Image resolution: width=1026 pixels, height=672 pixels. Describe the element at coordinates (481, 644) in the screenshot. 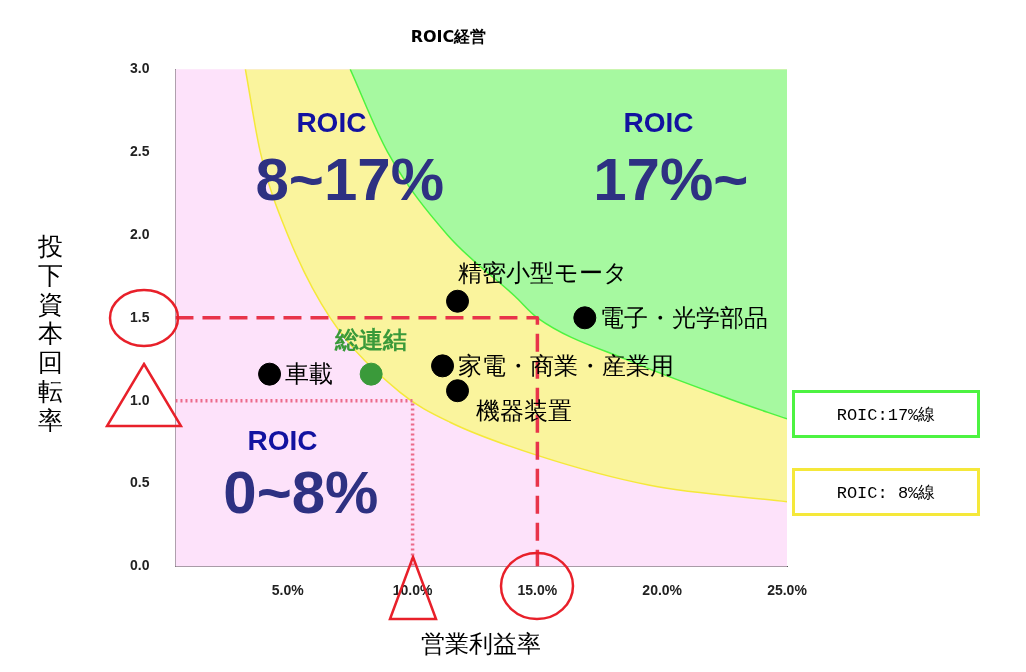

I see `x-axis-title: 営業利益率` at that location.